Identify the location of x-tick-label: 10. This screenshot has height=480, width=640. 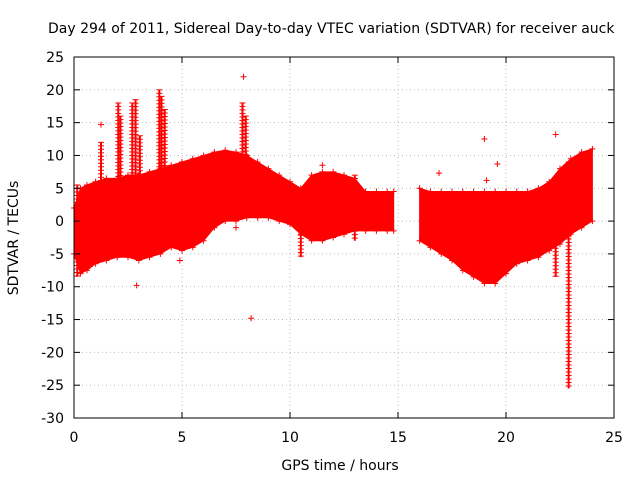
(290, 438).